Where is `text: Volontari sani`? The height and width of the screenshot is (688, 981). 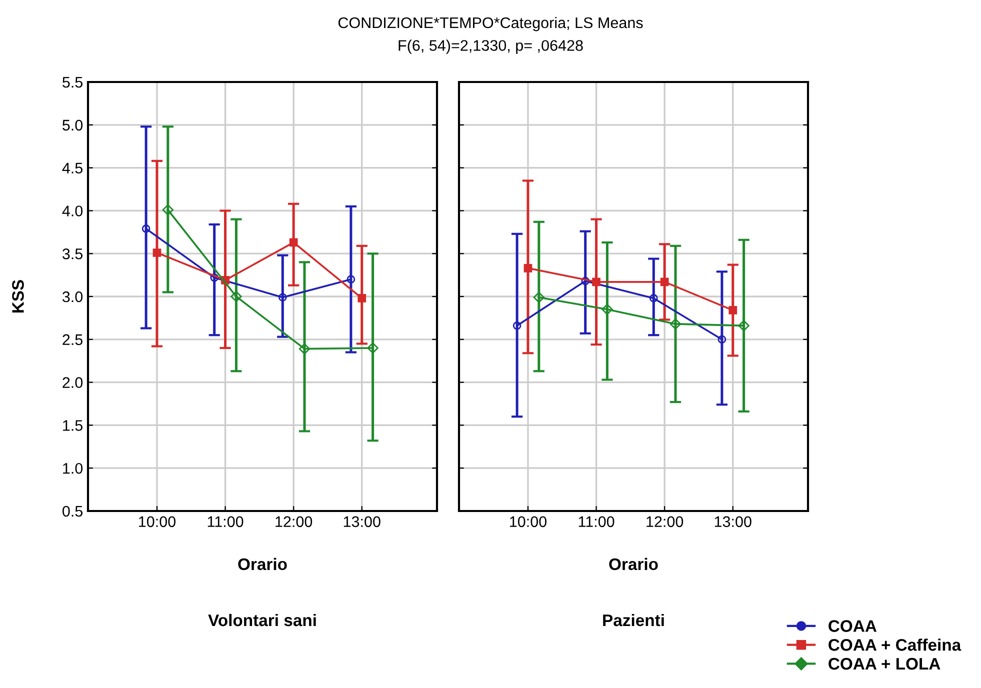
text: Volontari sani is located at coordinates (262, 620).